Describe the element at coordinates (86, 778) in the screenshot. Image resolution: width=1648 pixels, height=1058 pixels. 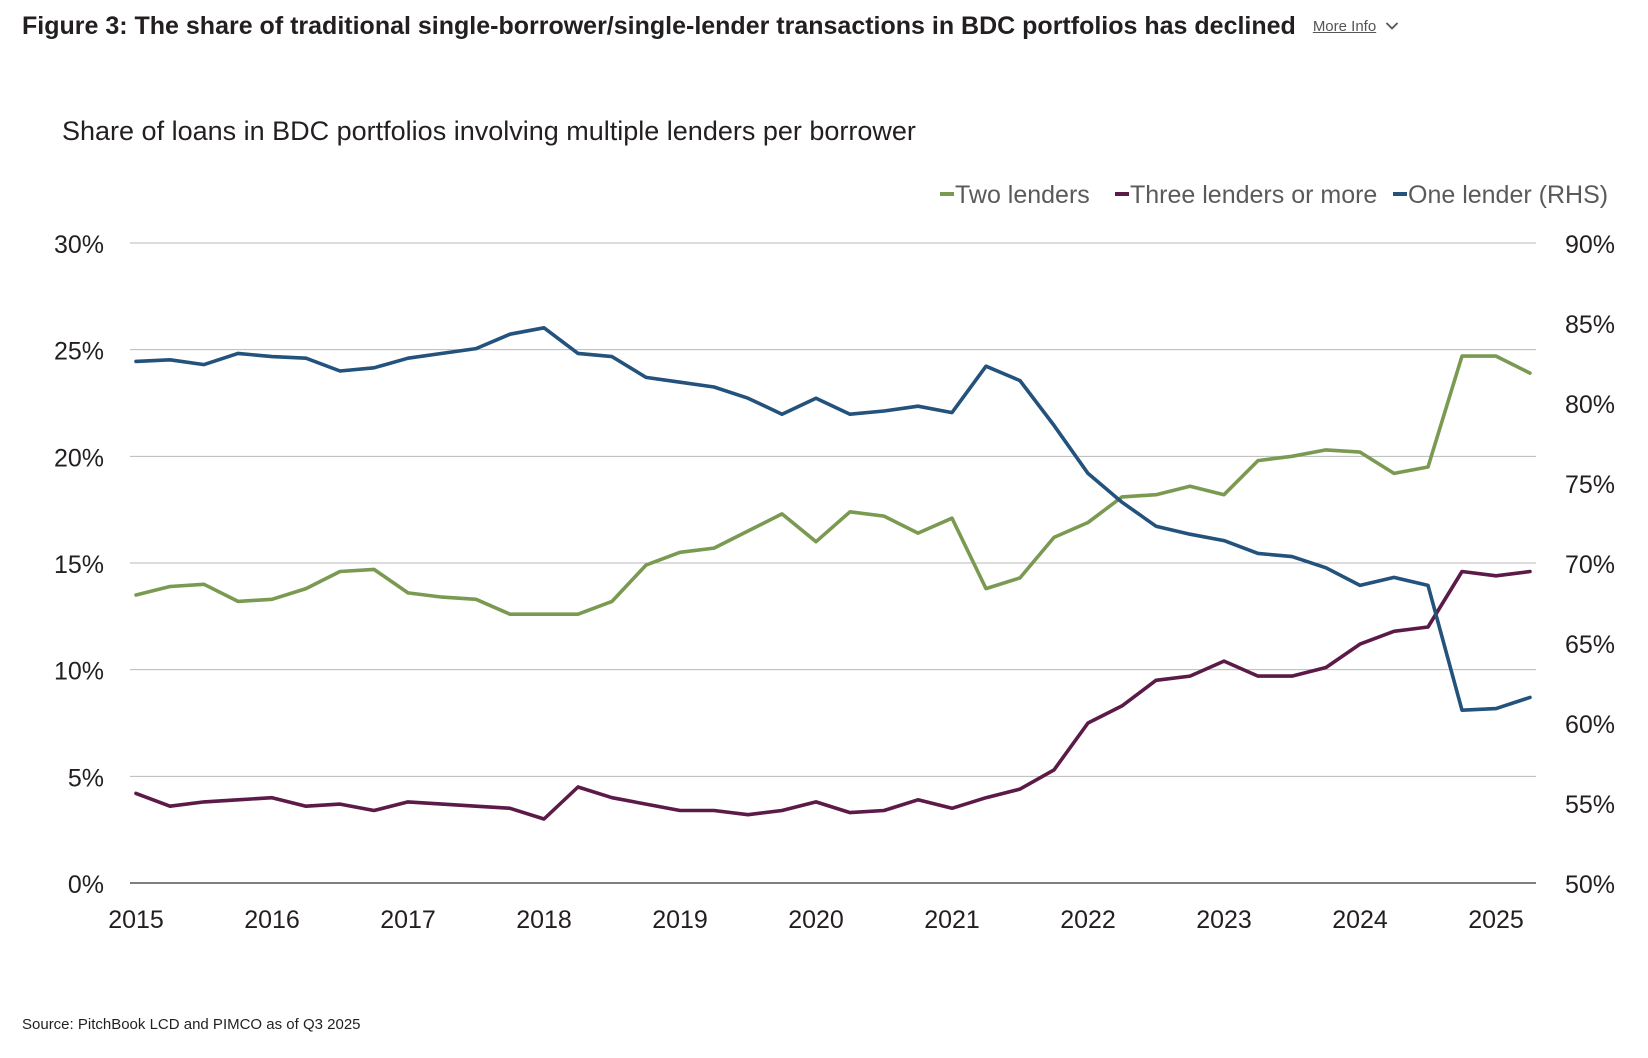
I see `y-left-tick-label: 5%` at that location.